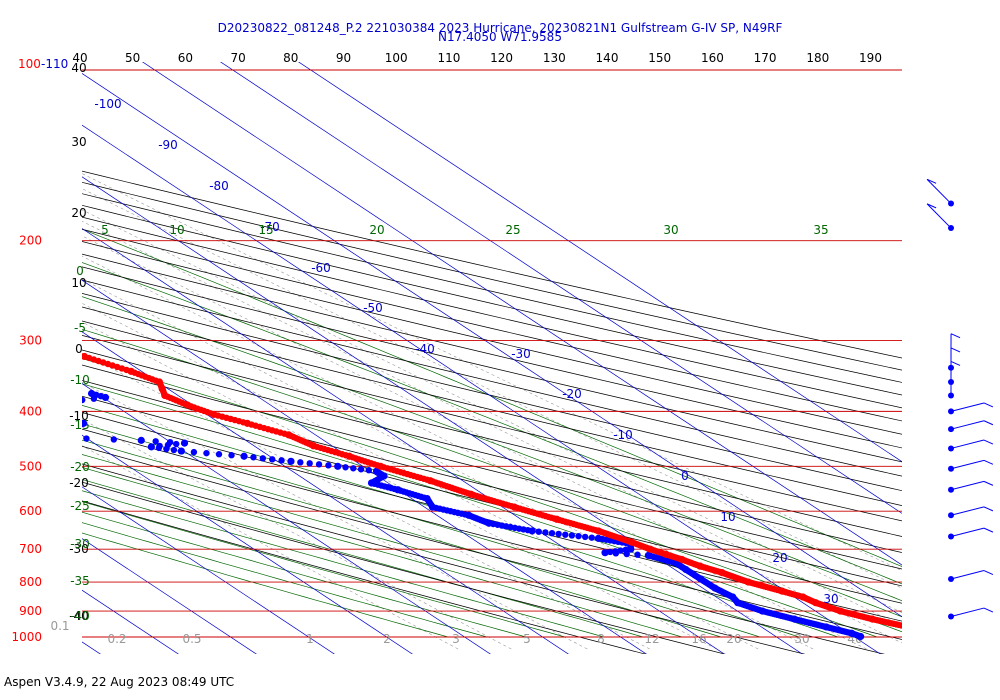  What do you see at coordinates (80, 467) in the screenshot?
I see `theta-w-label: -20` at bounding box center [80, 467].